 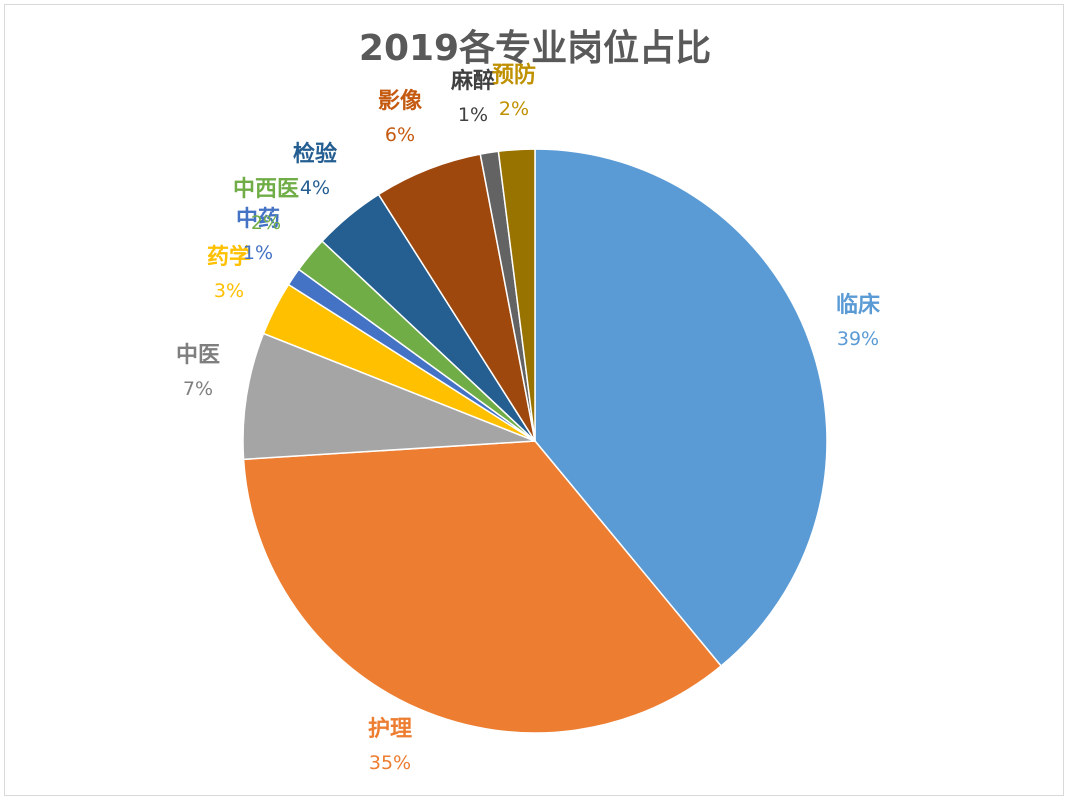 What do you see at coordinates (229, 291) in the screenshot?
I see `slice-label-value-3: 3%` at bounding box center [229, 291].